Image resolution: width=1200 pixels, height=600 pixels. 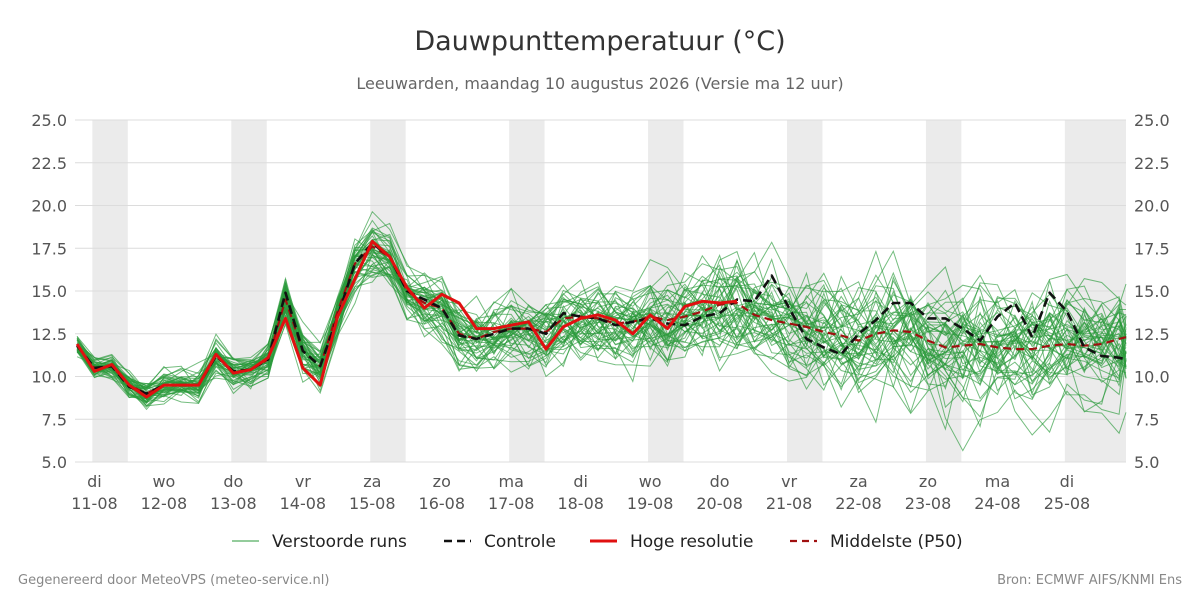 I want to click on legend-label-median: Middelste (P50), so click(x=896, y=542).